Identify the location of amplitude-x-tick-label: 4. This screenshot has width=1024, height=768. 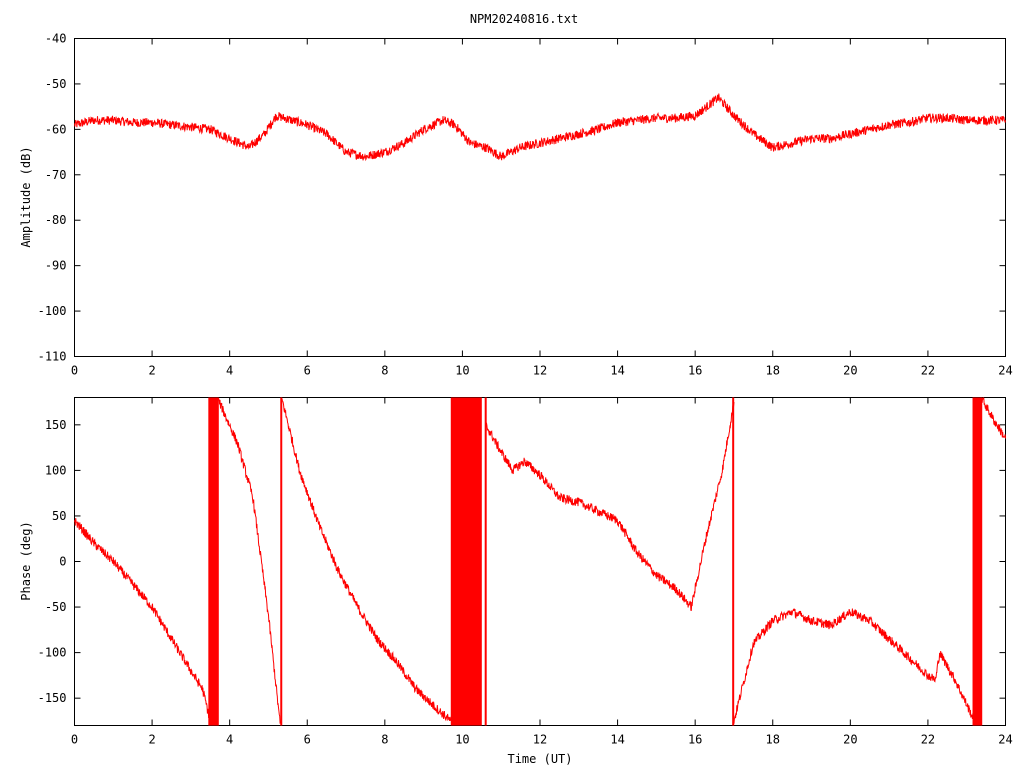
(229, 371).